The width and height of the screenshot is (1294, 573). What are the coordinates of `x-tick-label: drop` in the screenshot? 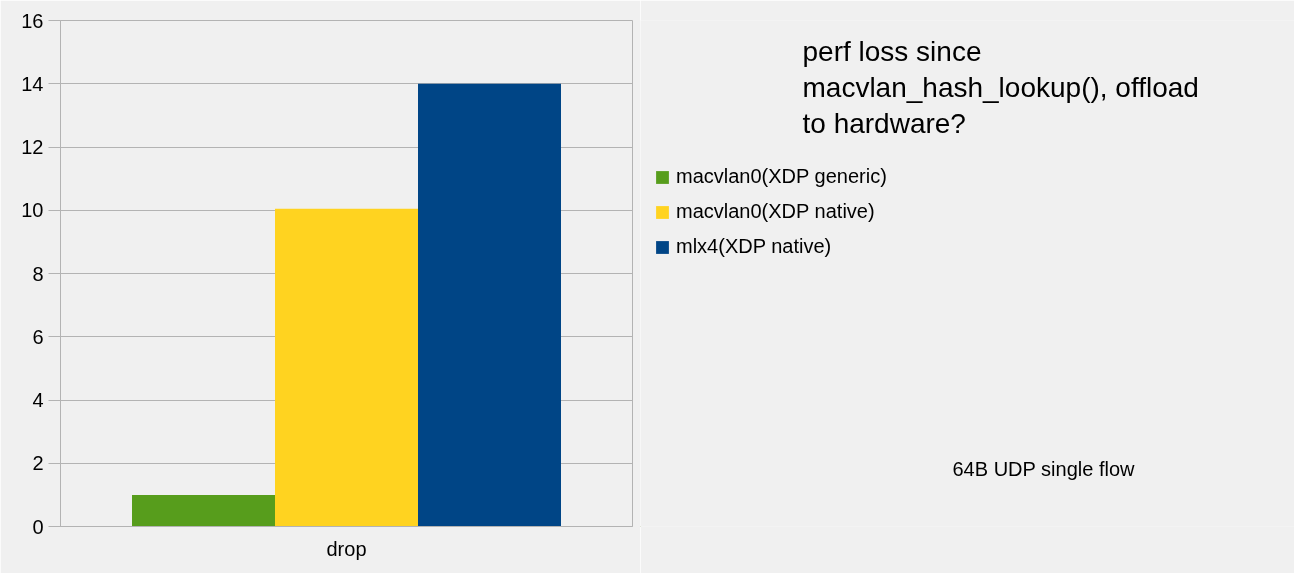 It's located at (346, 548).